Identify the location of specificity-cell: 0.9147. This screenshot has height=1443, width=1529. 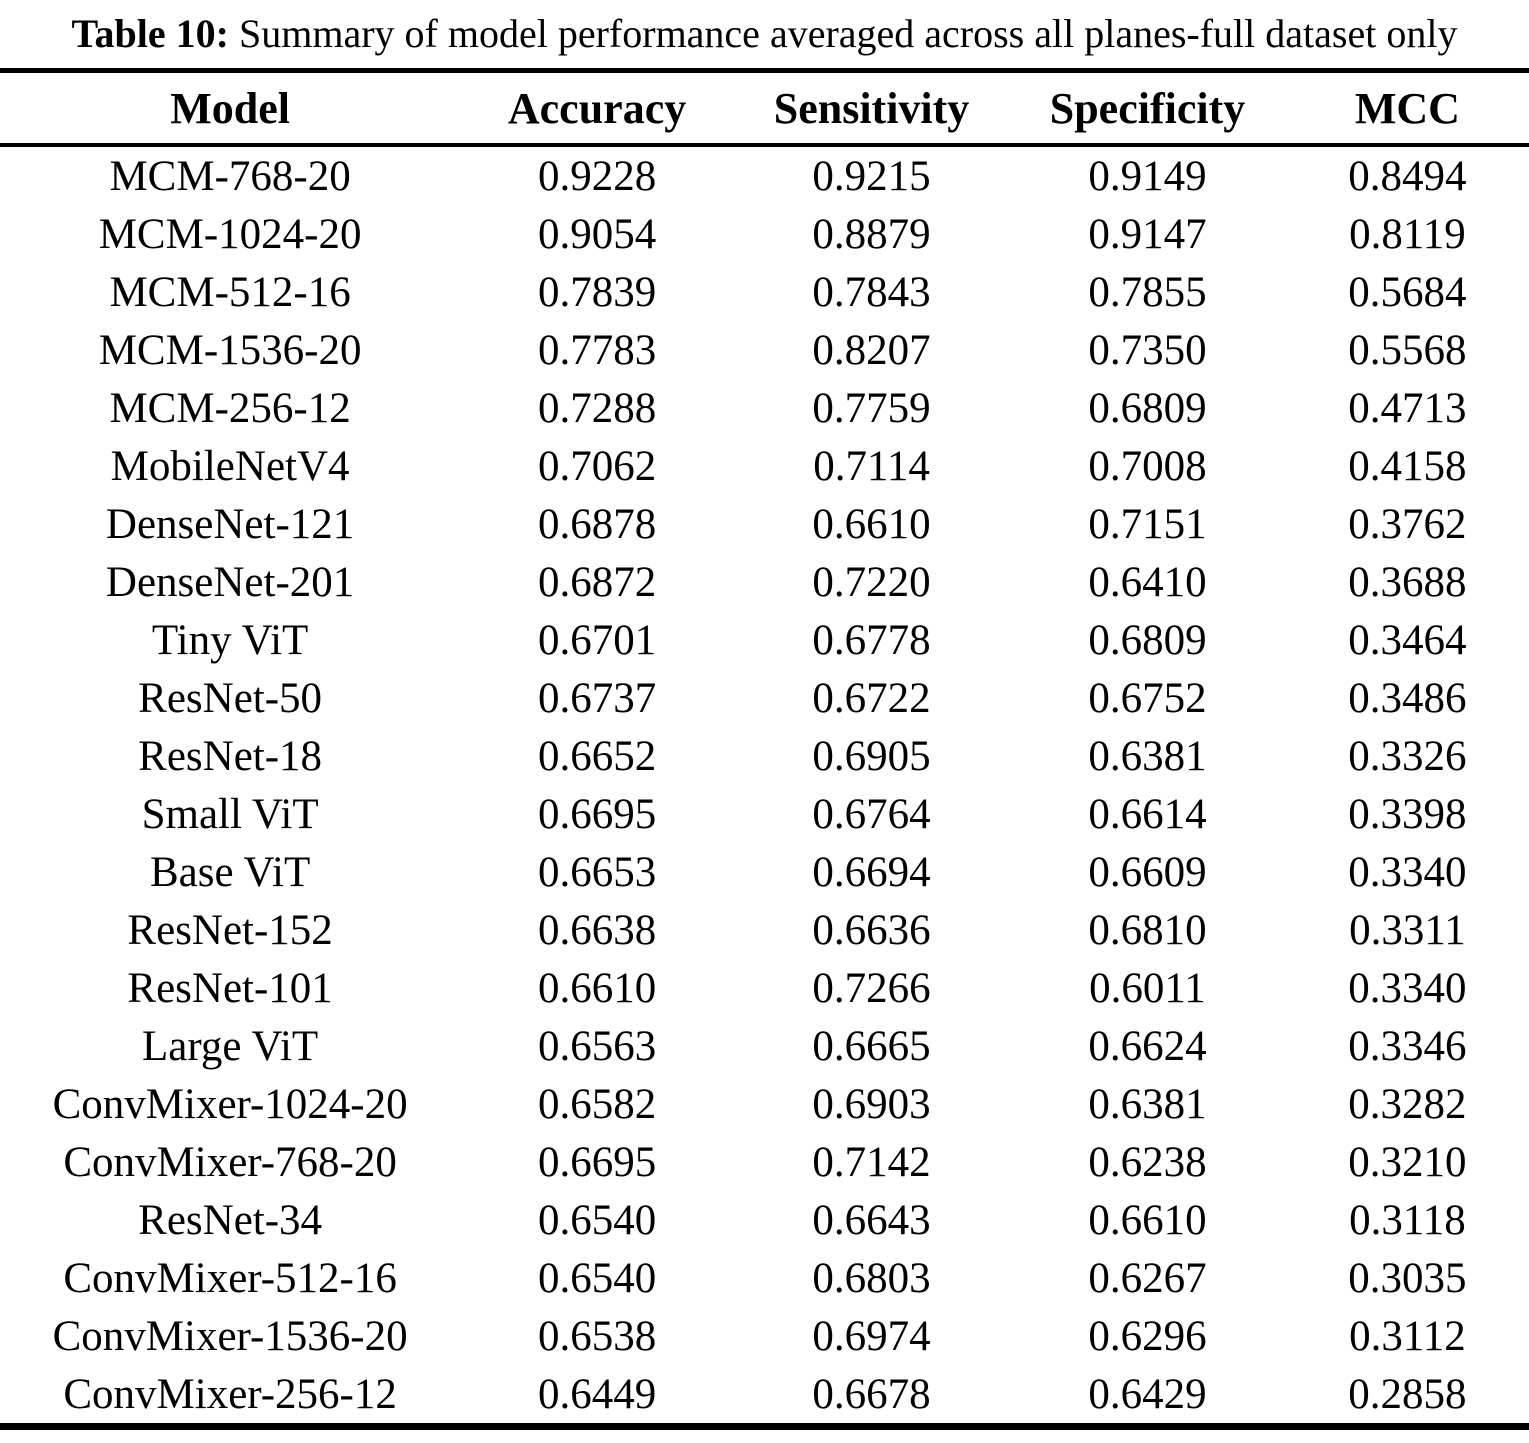
(1147, 234).